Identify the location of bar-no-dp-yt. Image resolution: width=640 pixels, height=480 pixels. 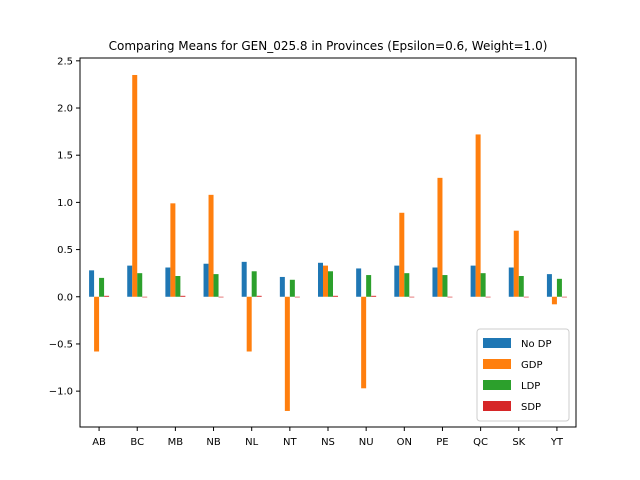
(549, 285).